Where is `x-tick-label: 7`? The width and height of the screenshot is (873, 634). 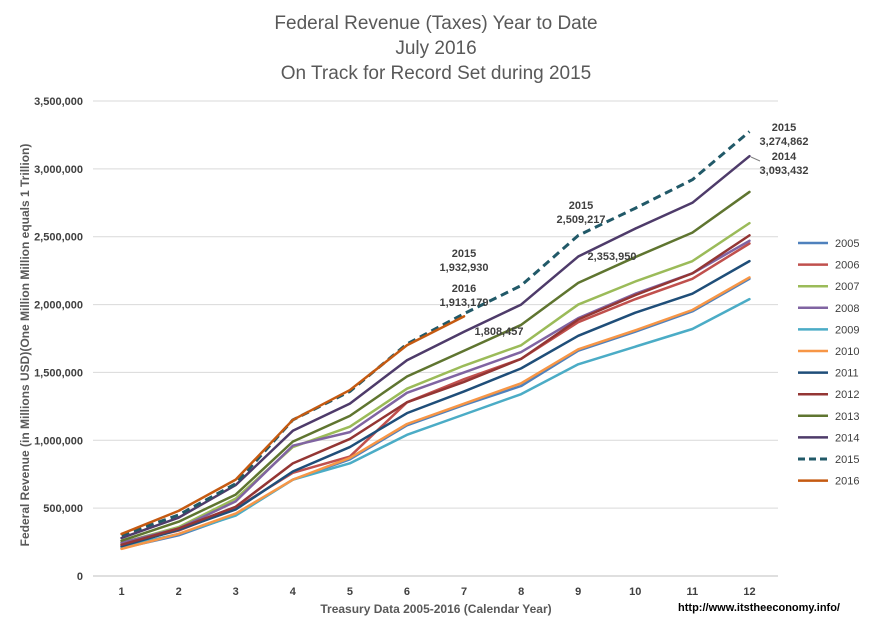
x-tick-label: 7 is located at coordinates (464, 592).